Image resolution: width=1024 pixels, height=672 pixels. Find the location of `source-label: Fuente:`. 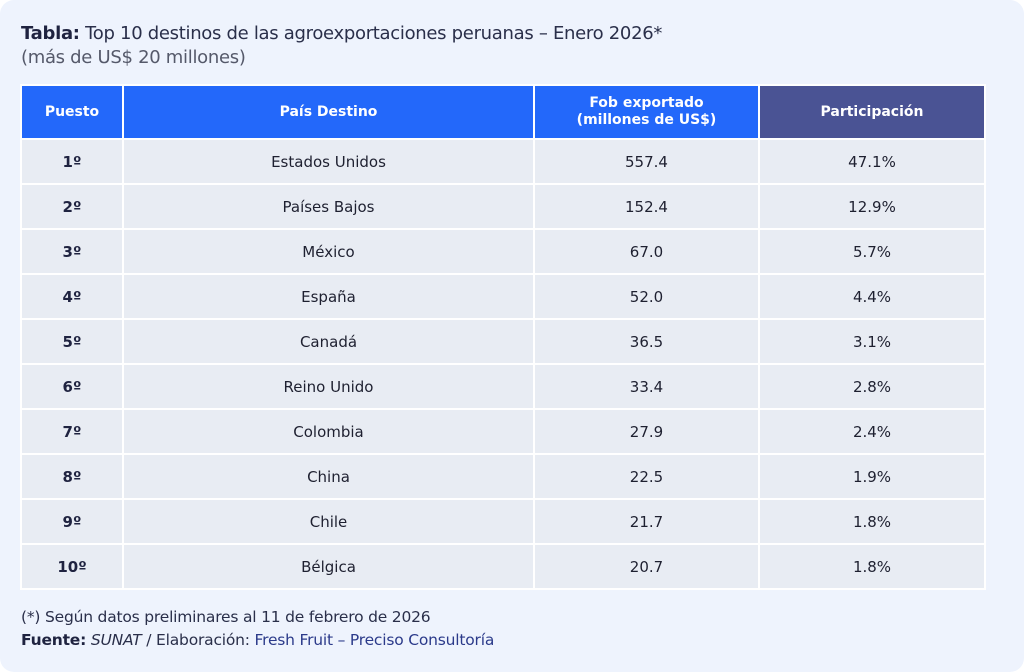

source-label: Fuente: is located at coordinates (54, 640).